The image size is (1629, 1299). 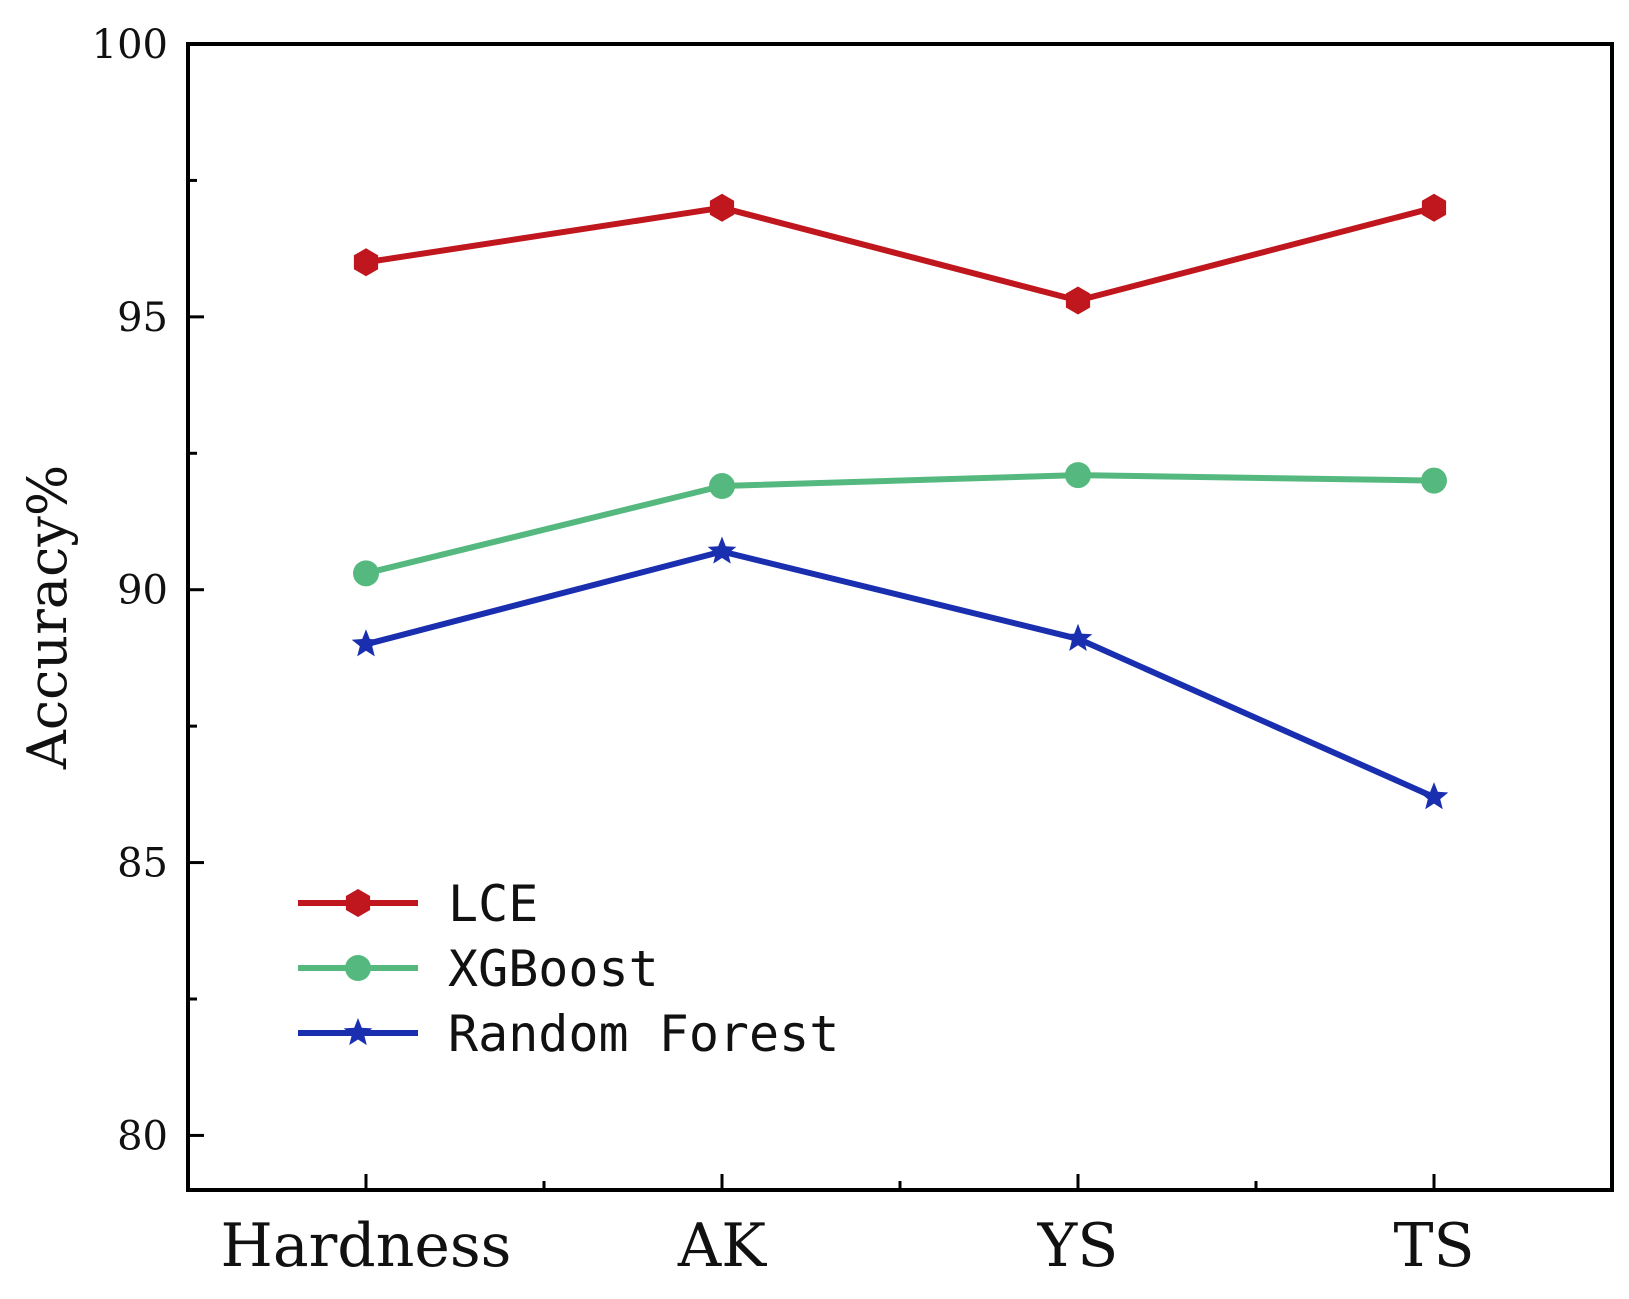 What do you see at coordinates (142, 591) in the screenshot?
I see `y-tick-label: 90` at bounding box center [142, 591].